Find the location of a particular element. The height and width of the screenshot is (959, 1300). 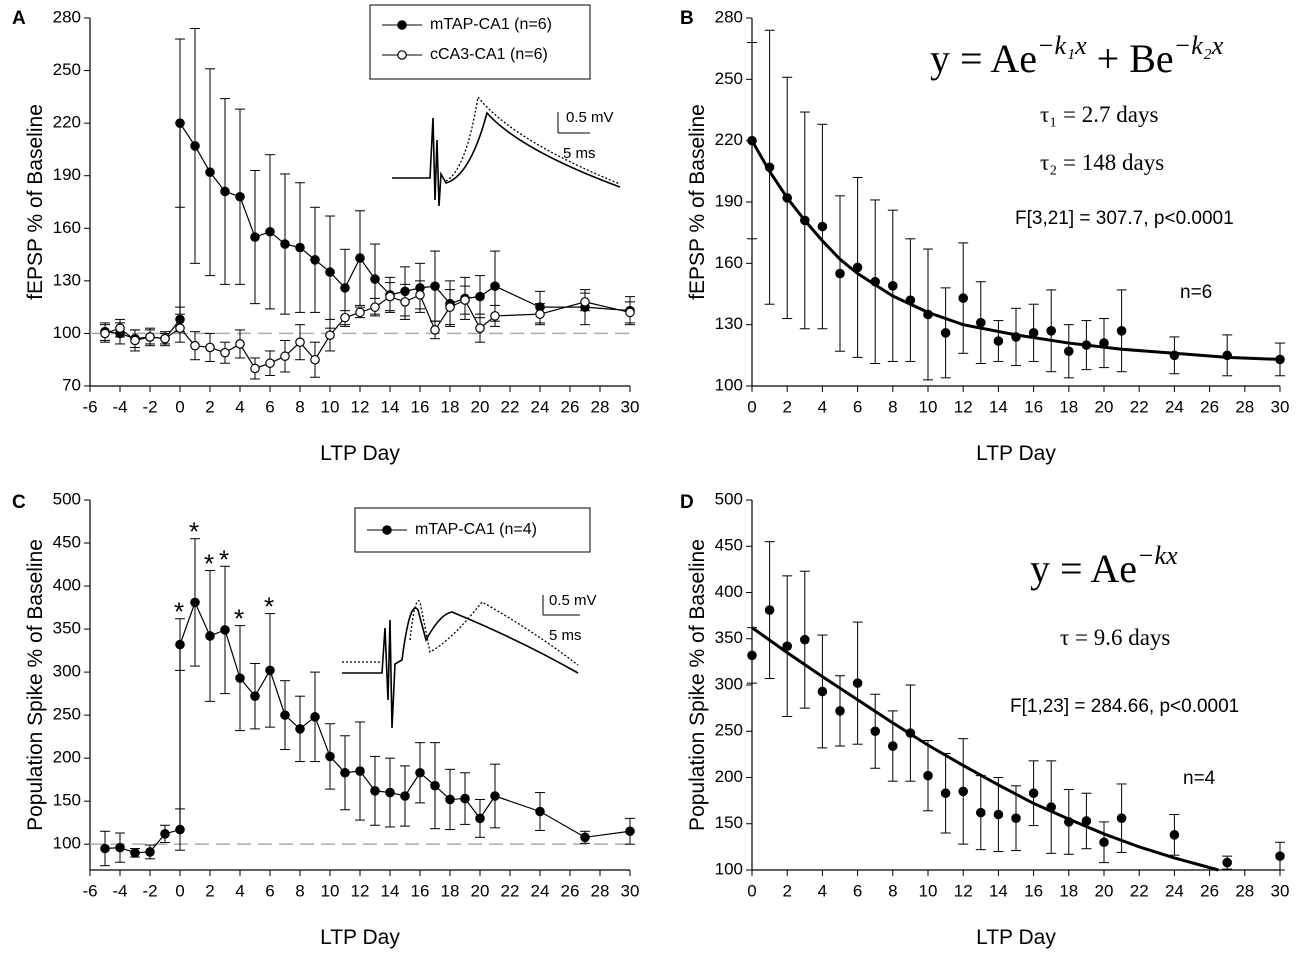

equation-term: y = Ae is located at coordinates (1083, 568).